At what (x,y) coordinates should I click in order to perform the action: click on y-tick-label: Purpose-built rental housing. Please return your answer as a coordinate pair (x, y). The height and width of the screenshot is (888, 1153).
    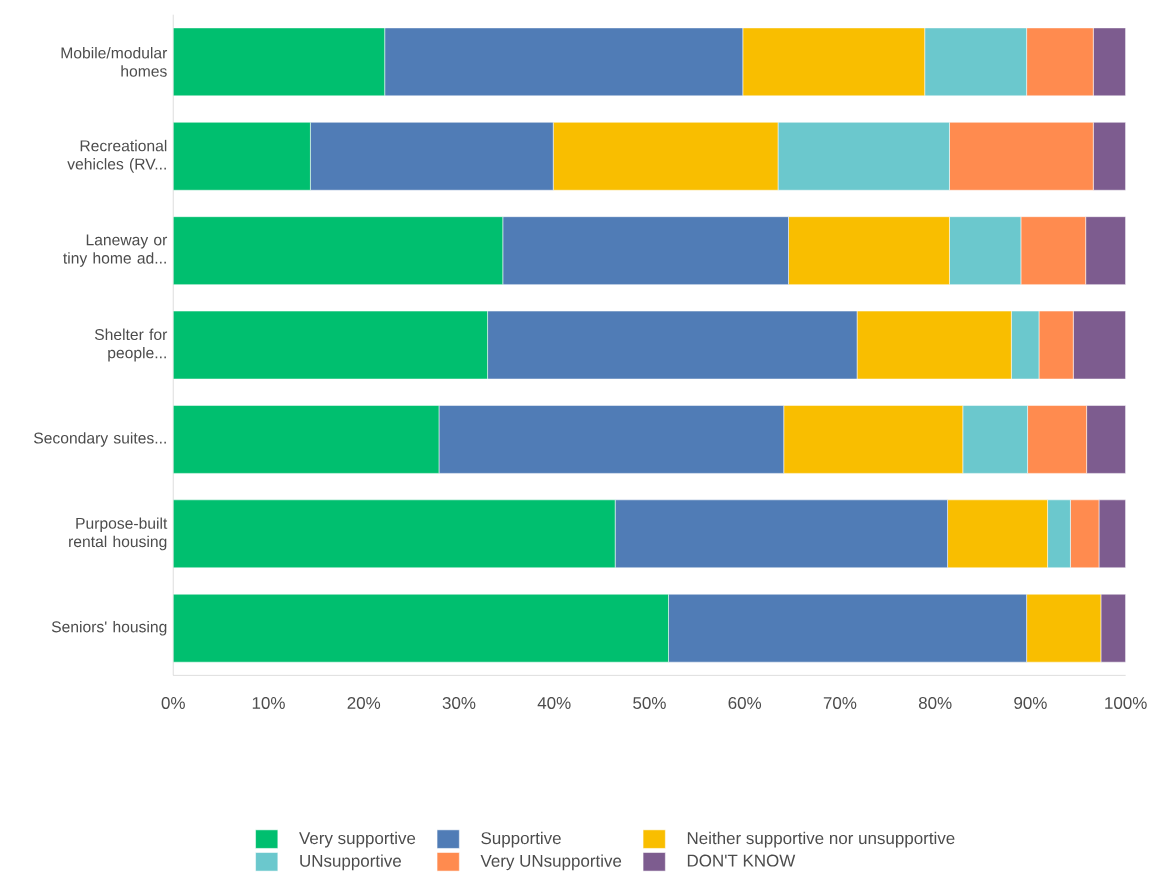
    Looking at the image, I should click on (118, 534).